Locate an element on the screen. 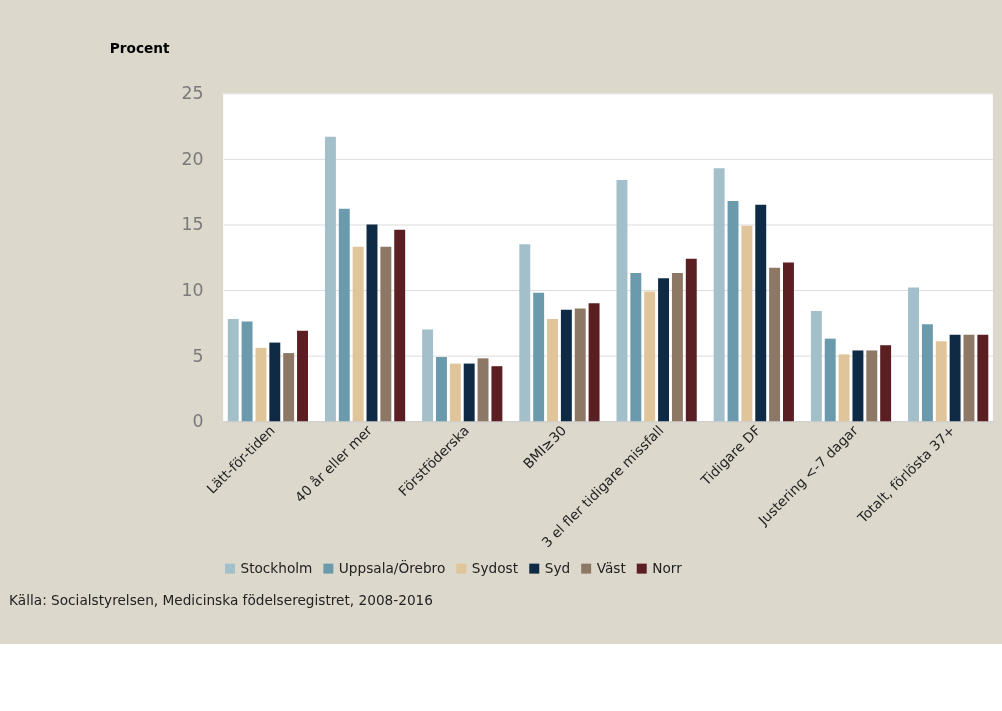 The height and width of the screenshot is (711, 1002). y-tick-label: 25 is located at coordinates (192, 93).